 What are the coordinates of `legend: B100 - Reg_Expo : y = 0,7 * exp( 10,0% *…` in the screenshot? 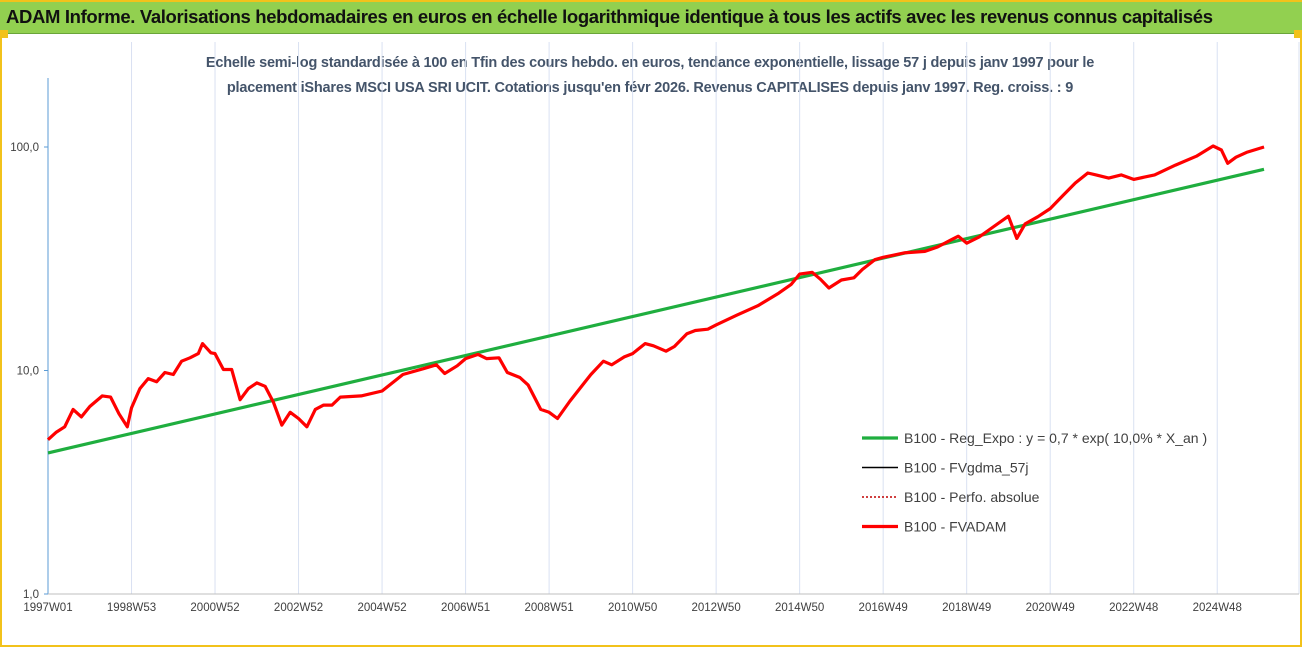 It's located at (1034, 482).